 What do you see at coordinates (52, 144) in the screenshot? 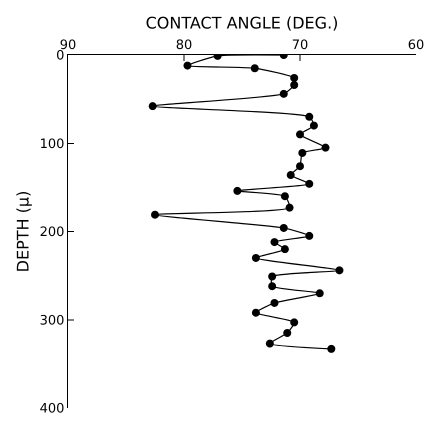
I see `y-tick-label: 100` at bounding box center [52, 144].